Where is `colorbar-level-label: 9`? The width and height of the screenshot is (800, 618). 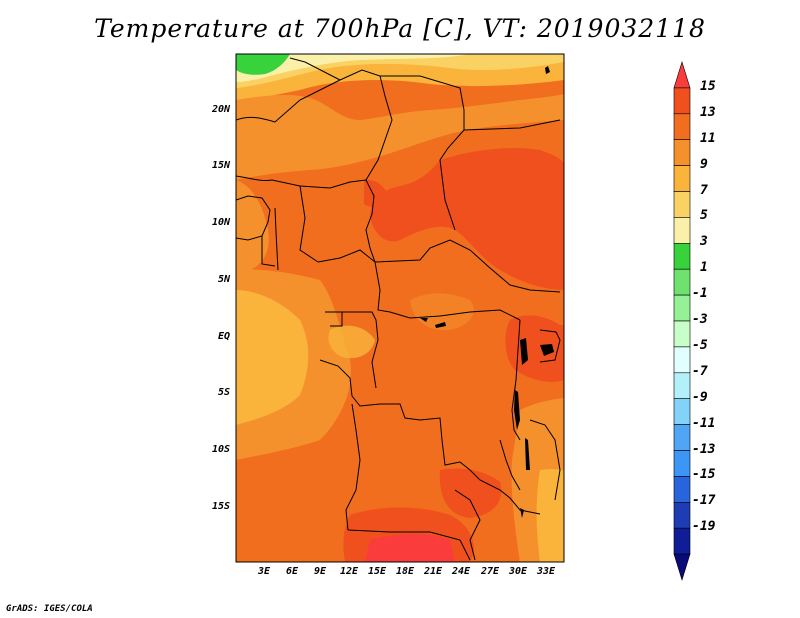
colorbar-level-label: 9 is located at coordinates (704, 164).